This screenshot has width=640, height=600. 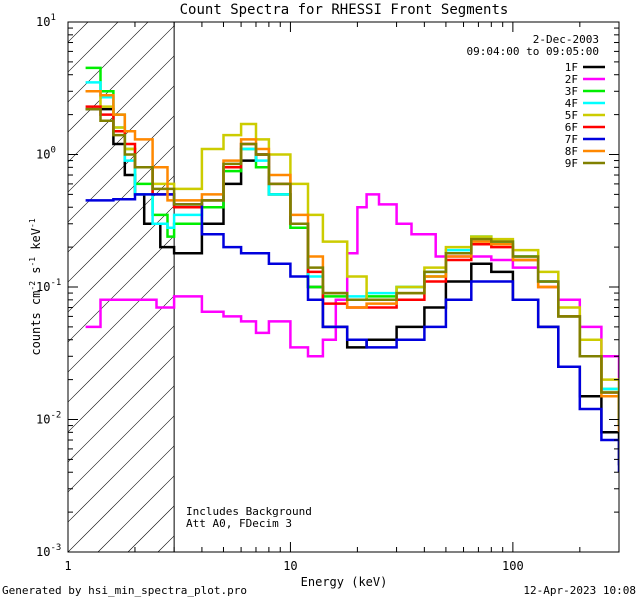 What do you see at coordinates (571, 127) in the screenshot?
I see `legend-label-6F: 6F` at bounding box center [571, 127].